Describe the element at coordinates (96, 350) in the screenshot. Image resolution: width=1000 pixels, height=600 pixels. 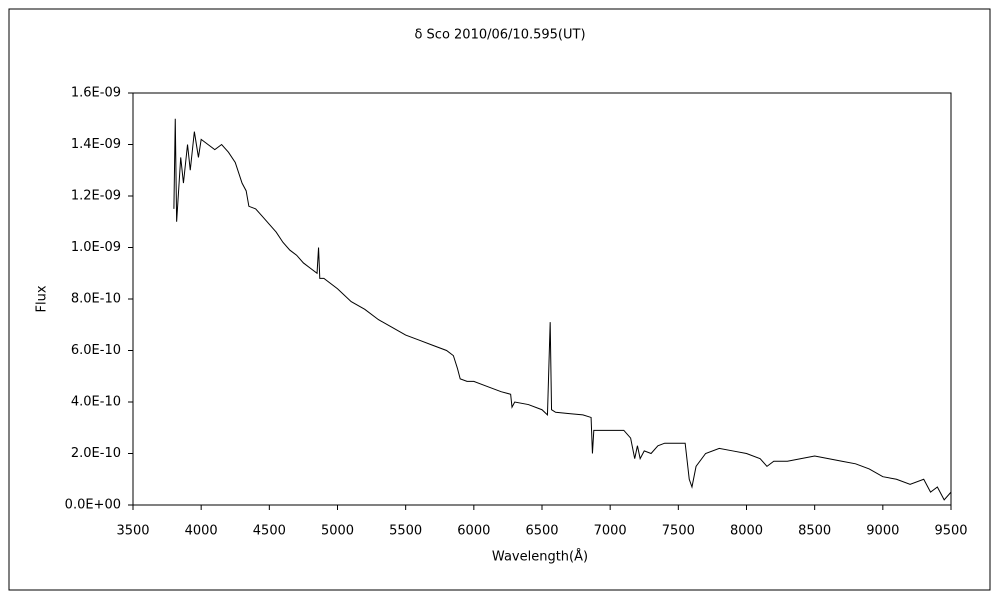
I see `y-tick-label: 6.0E-10` at that location.